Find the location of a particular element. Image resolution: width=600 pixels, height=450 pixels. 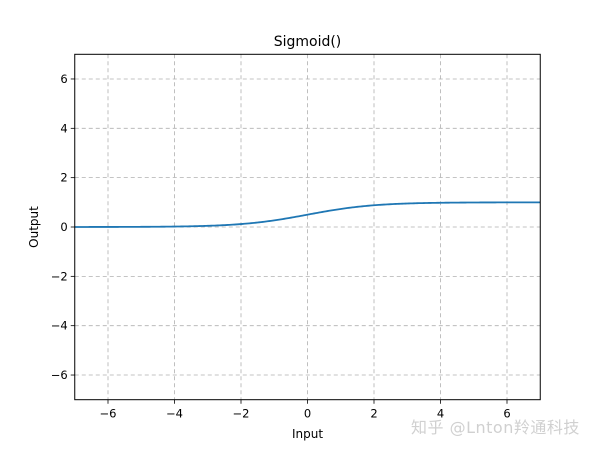

x-axis-ticks: −6 −4 −2 0 2 4 6 is located at coordinates (305, 410).